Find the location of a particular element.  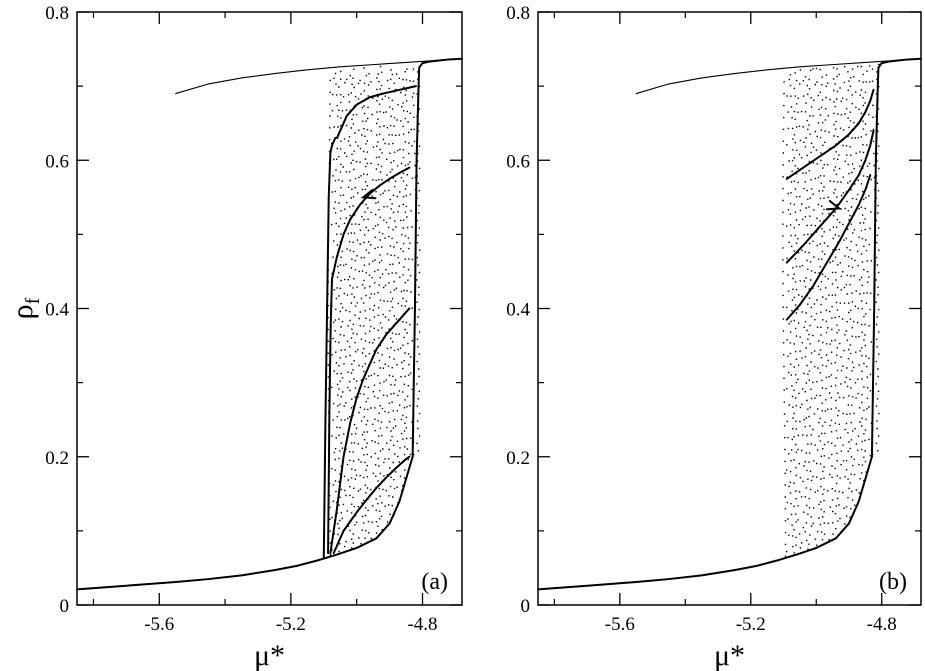

scatter-dot-field is located at coordinates (374, 310).